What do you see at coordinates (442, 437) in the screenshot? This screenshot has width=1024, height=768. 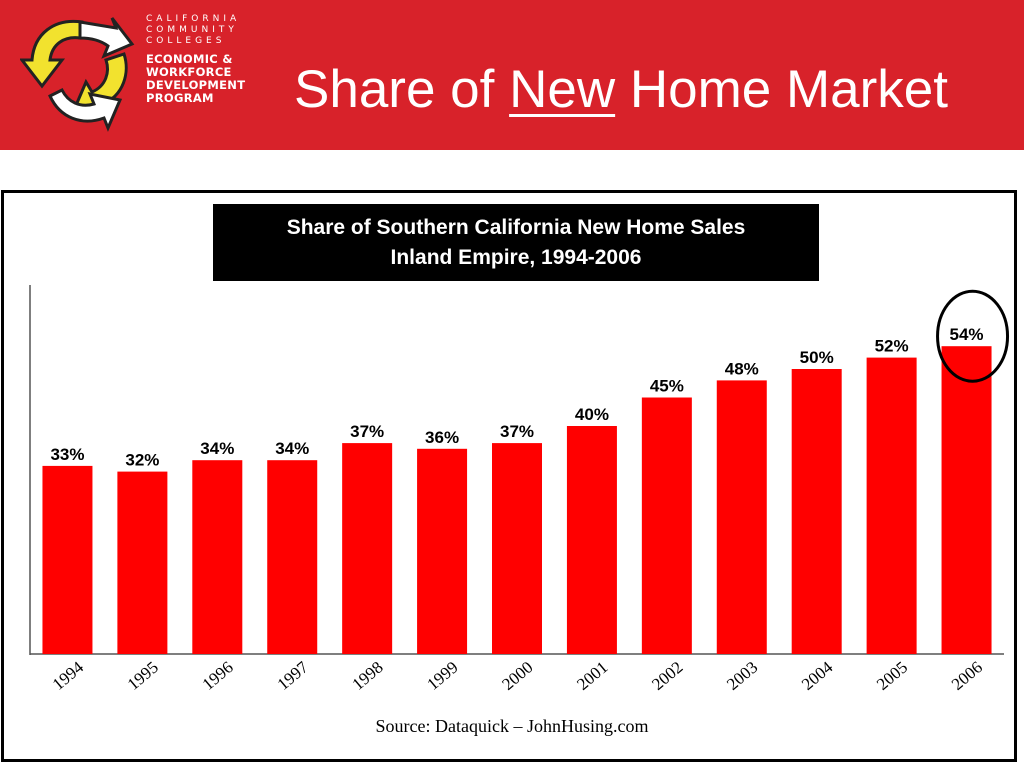 I see `data-label: 36%` at bounding box center [442, 437].